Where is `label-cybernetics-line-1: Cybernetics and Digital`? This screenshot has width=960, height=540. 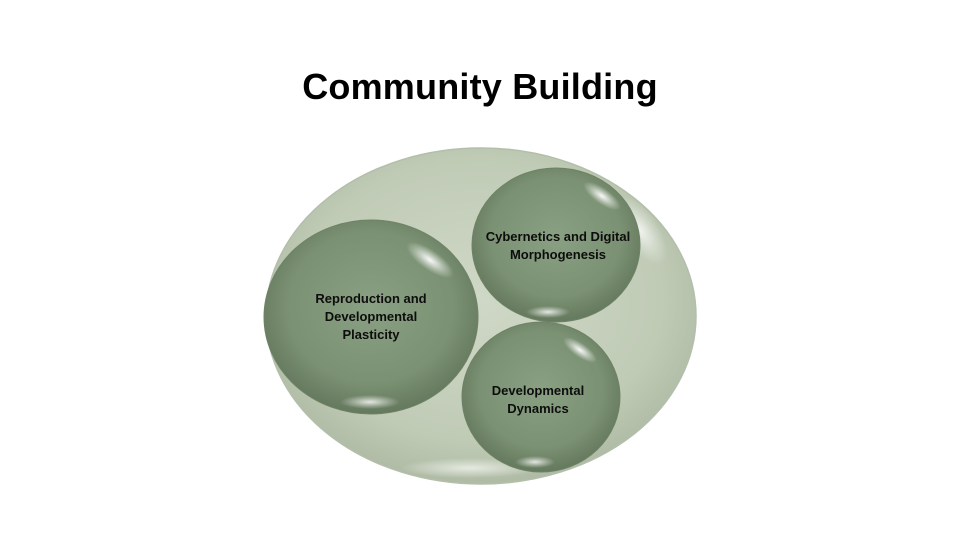 label-cybernetics-line-1: Cybernetics and Digital is located at coordinates (558, 236).